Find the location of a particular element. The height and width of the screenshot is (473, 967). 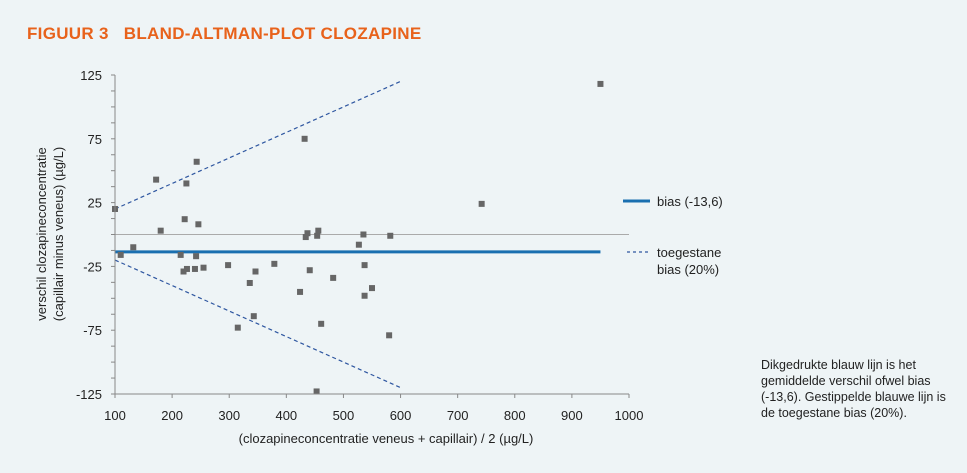

legend-limit-label-line2: bias (20%) is located at coordinates (688, 269).